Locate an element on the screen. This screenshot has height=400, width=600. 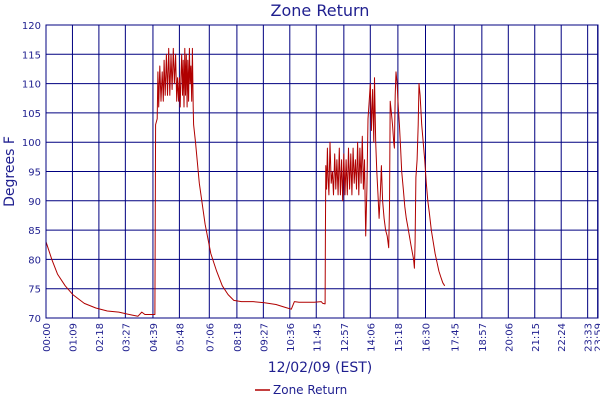
x-tick-label: 22:24 is located at coordinates (562, 337).